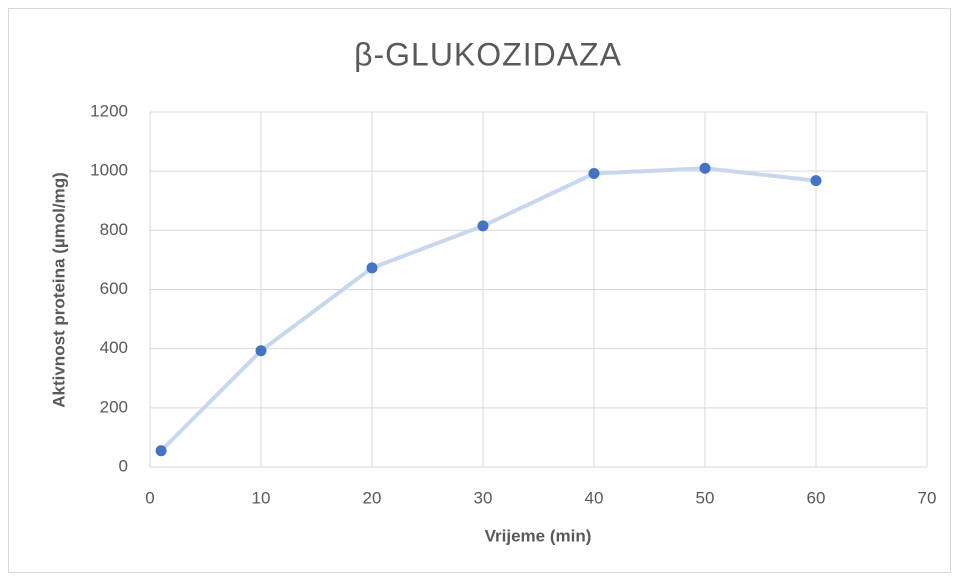 This screenshot has width=959, height=580. I want to click on y-tick-label: 600, so click(114, 288).